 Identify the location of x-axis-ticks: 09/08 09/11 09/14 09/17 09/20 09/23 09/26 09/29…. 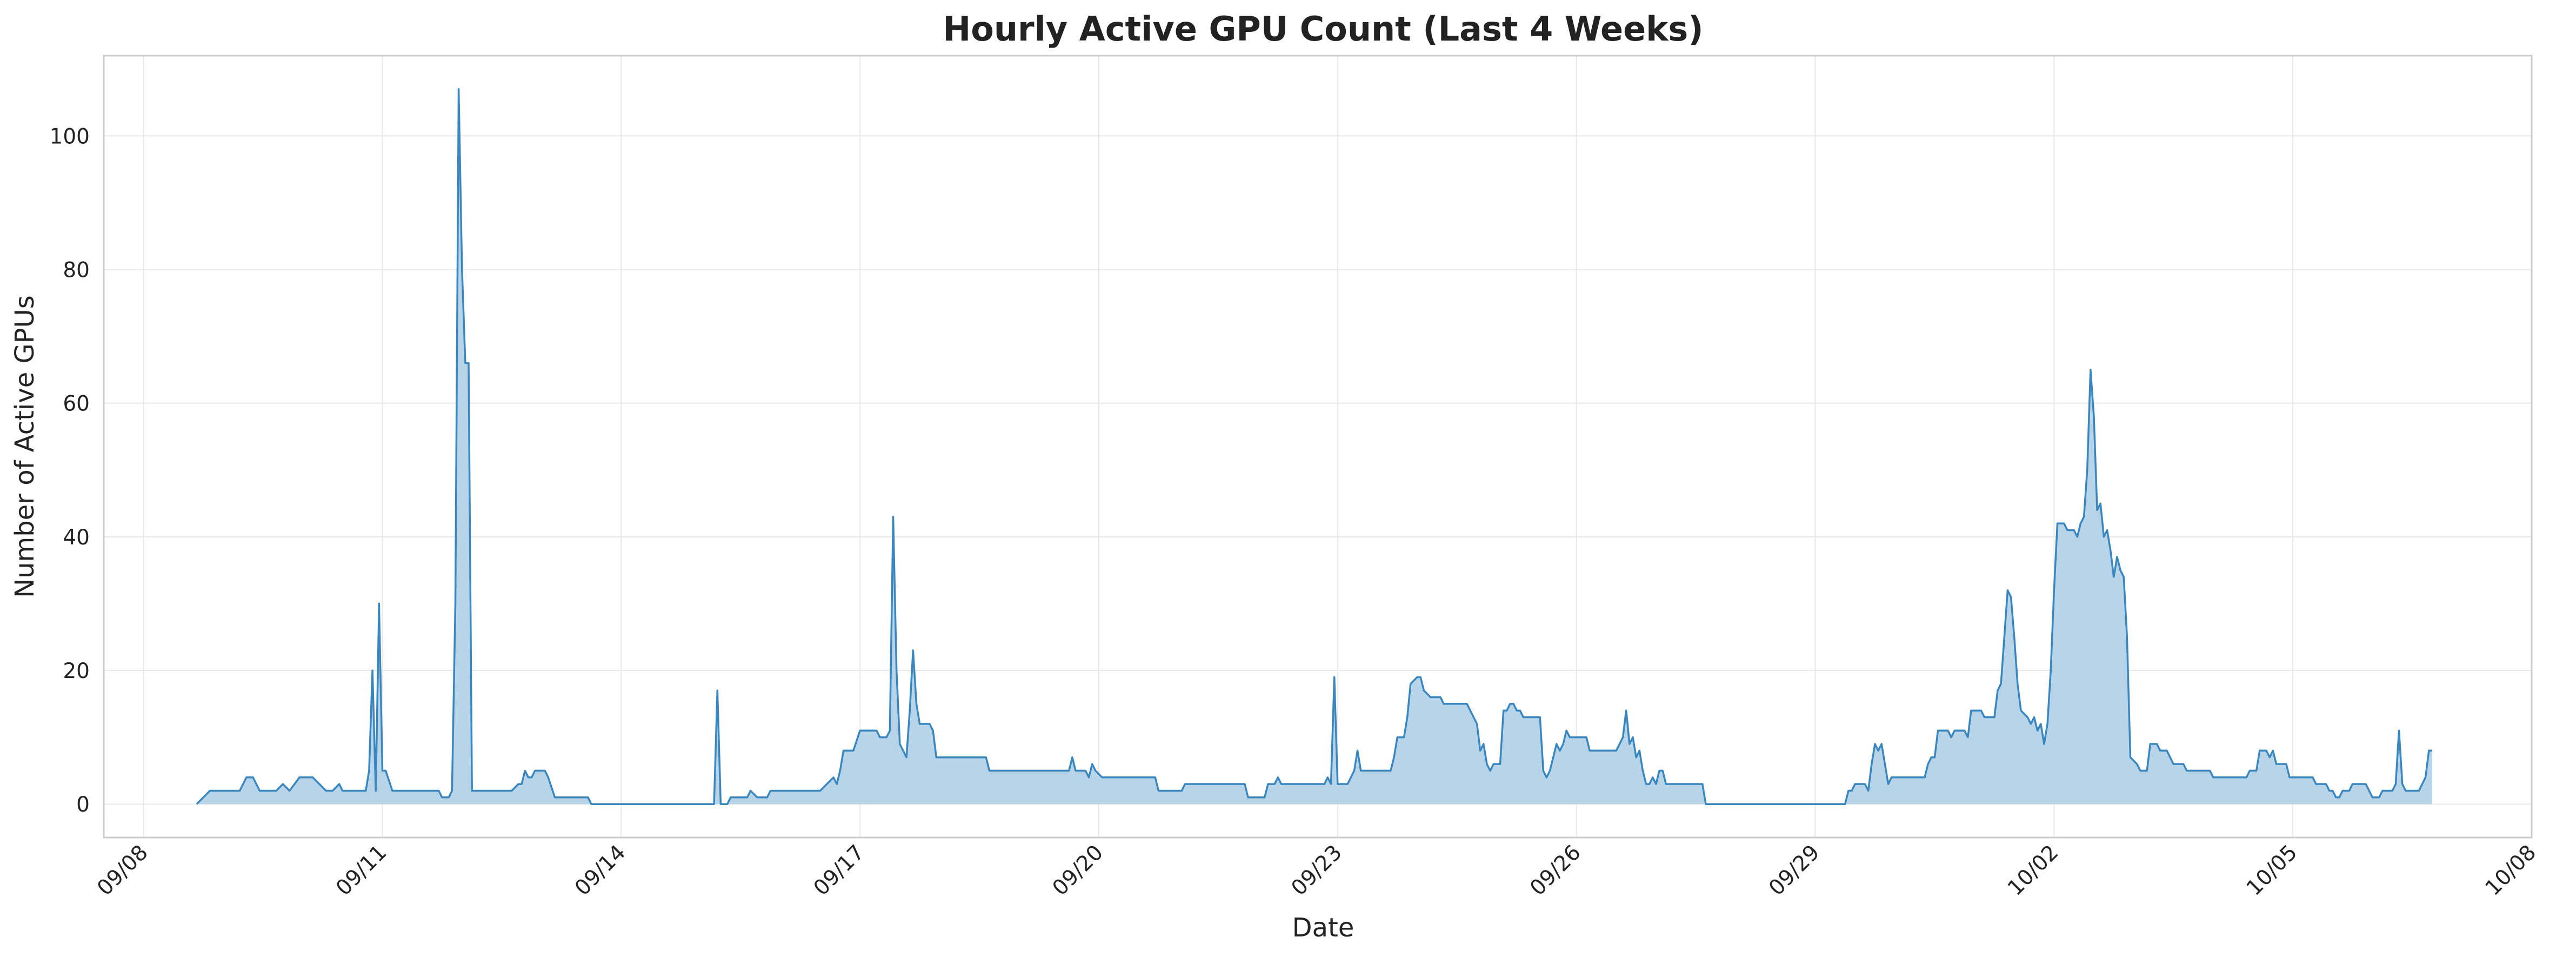
(1317, 870).